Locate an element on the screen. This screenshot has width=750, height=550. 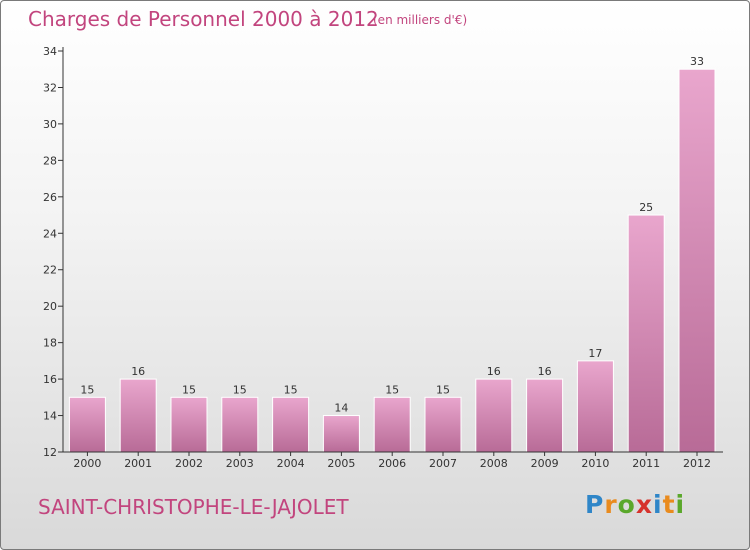
bar-2003 is located at coordinates (240, 424).